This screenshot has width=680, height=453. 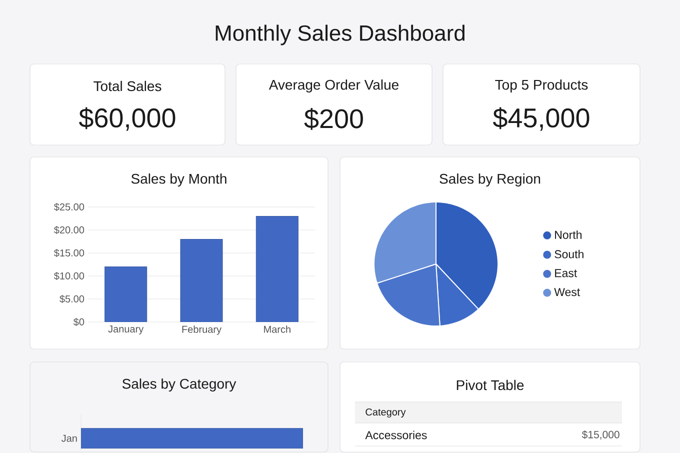 What do you see at coordinates (601, 435) in the screenshot?
I see `text: $15,000` at bounding box center [601, 435].